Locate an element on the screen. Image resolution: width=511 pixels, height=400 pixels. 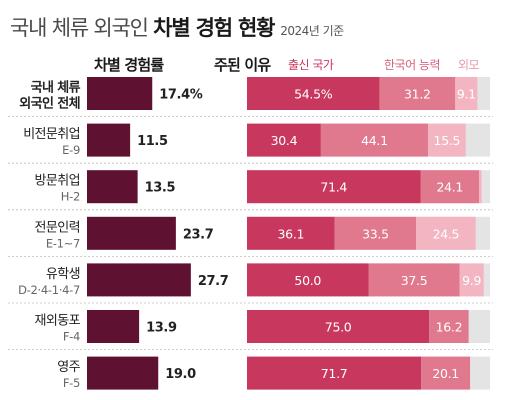
rate-header: 차별 경험률 is located at coordinates (129, 65).